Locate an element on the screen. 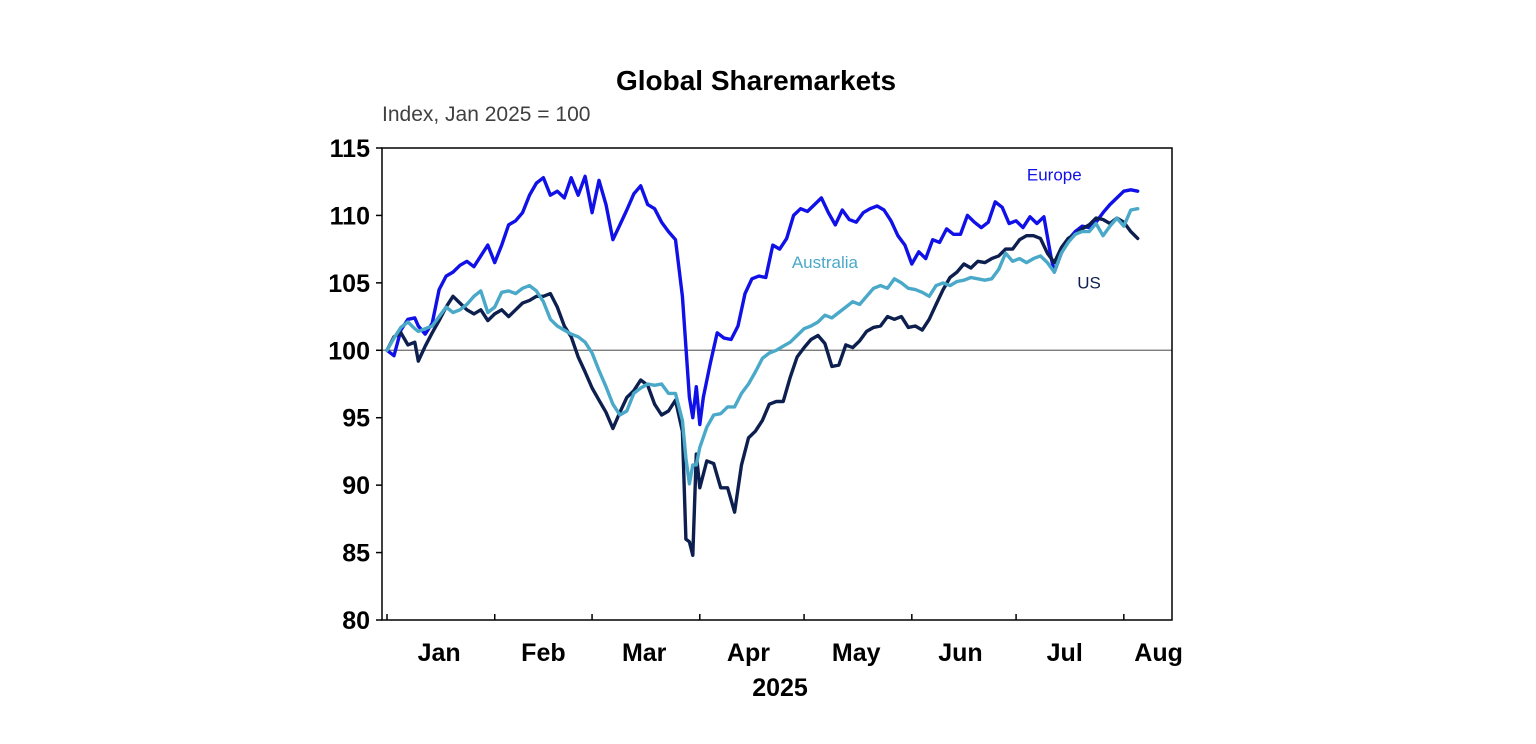 This screenshot has height=744, width=1536. x-axis-label: 2025 is located at coordinates (780, 688).